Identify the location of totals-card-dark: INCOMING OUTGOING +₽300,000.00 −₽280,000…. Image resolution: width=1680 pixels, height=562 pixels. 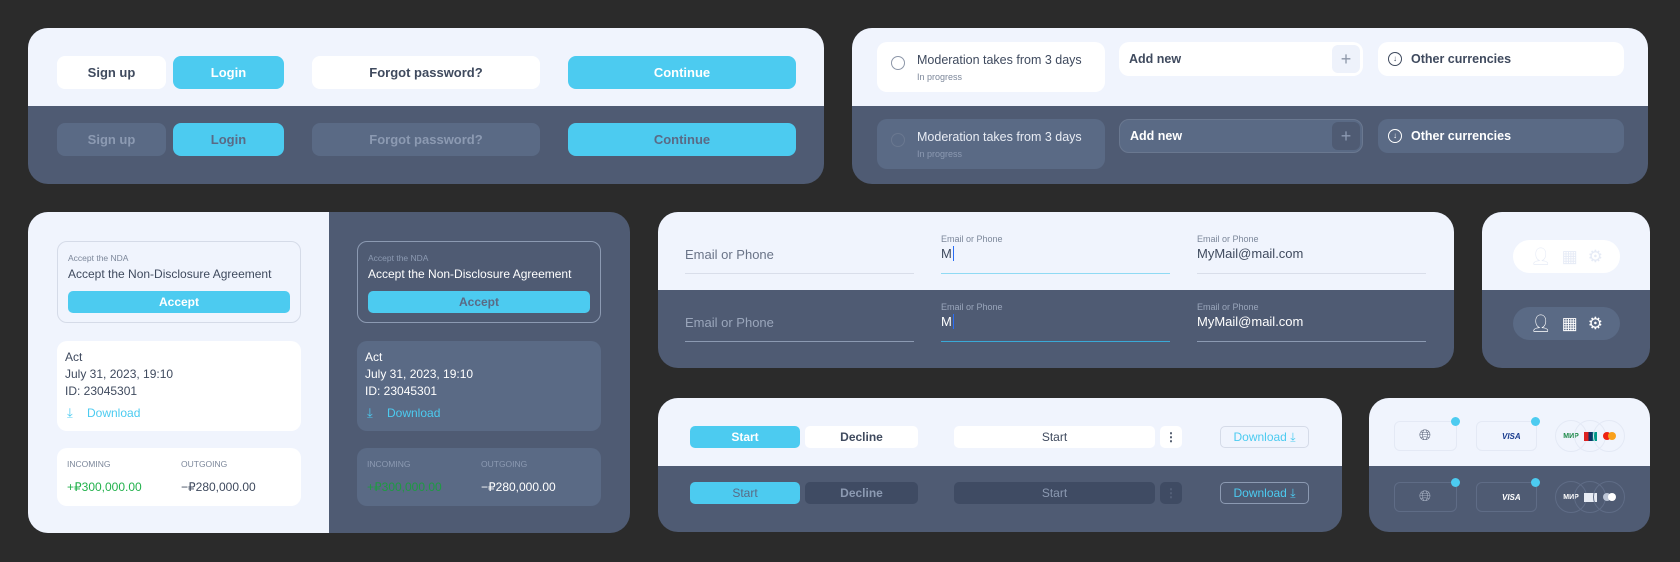
(479, 477).